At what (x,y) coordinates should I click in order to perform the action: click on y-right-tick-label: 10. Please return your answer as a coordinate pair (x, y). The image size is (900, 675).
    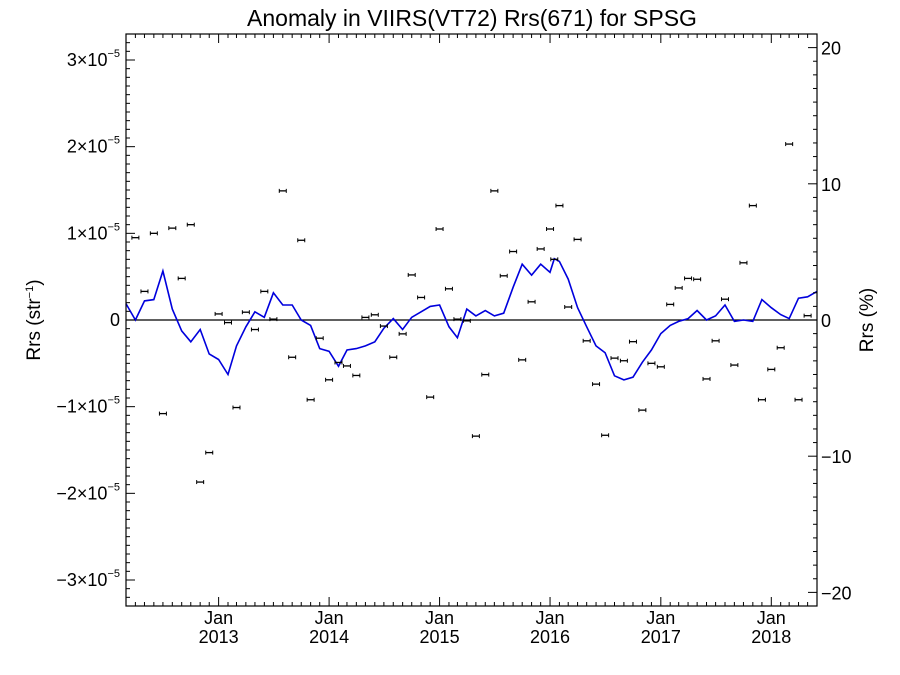
    Looking at the image, I should click on (831, 185).